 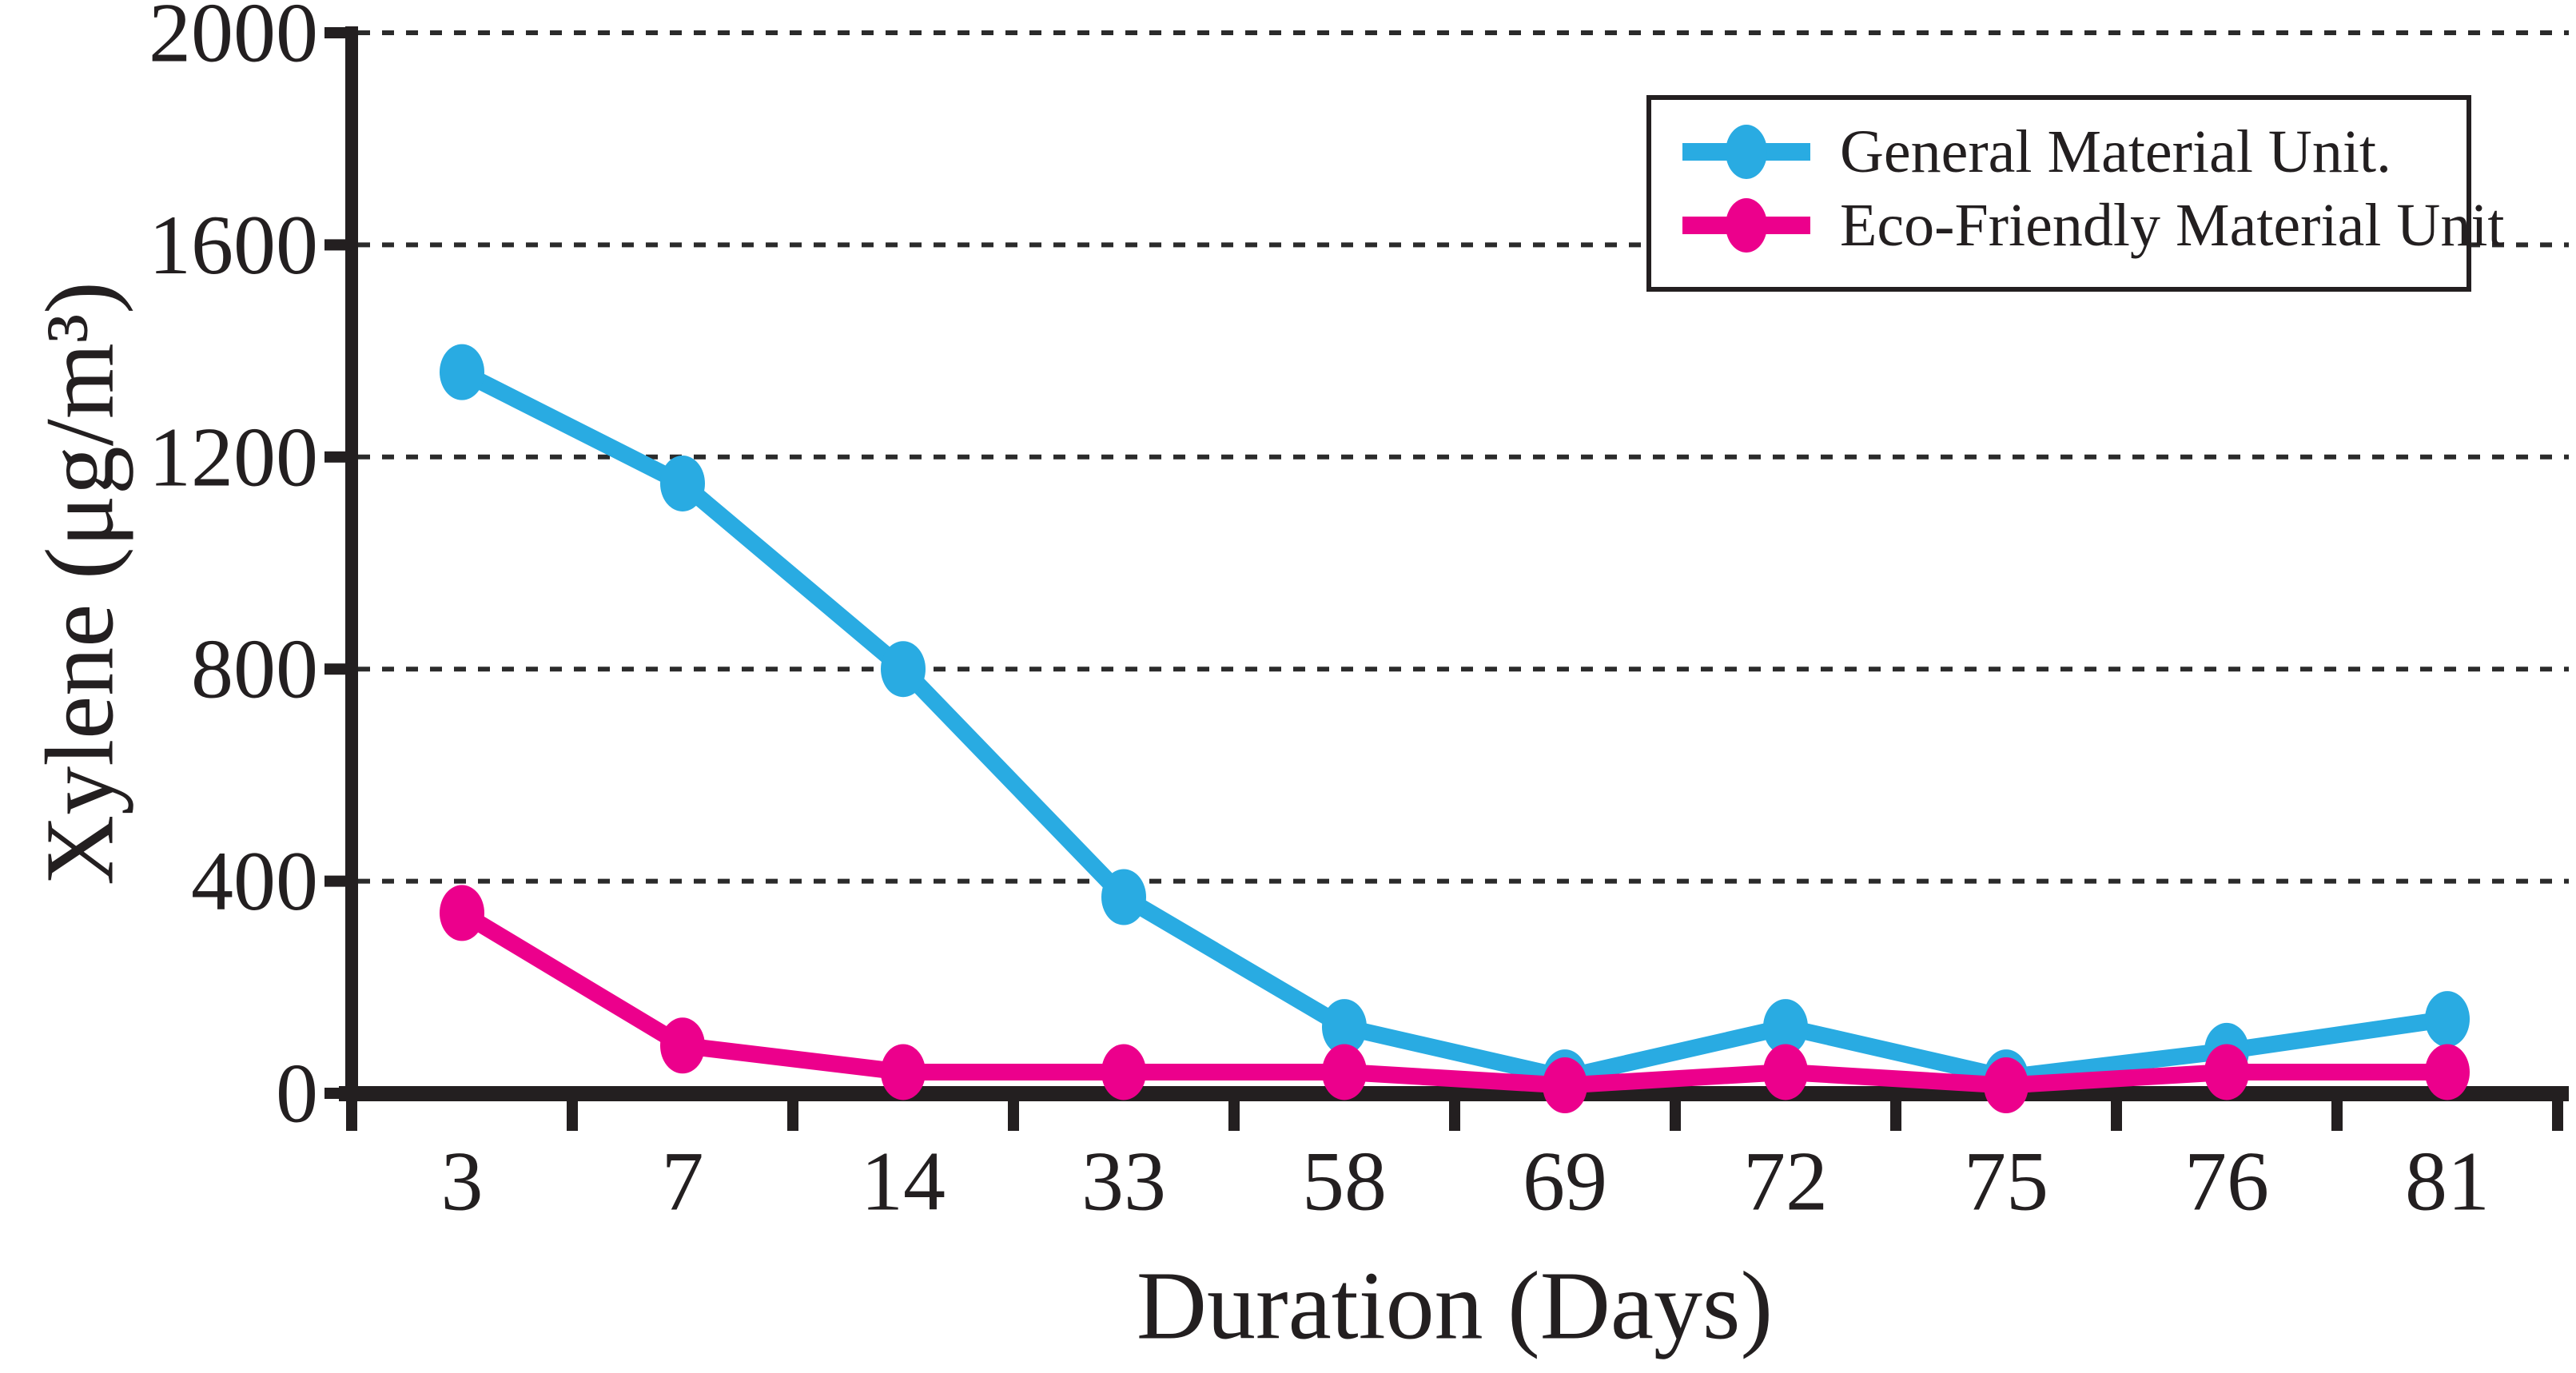 I want to click on y-axis-line, so click(x=351, y=563).